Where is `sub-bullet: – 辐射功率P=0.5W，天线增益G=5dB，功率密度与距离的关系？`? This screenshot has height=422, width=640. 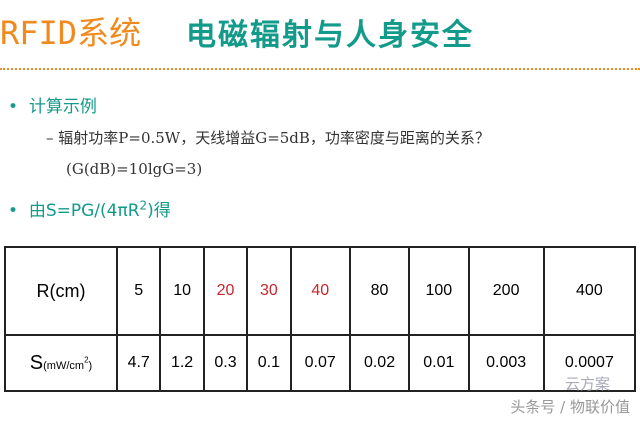 sub-bullet: – 辐射功率P=0.5W，天线增益G=5dB，功率密度与距离的关系？ is located at coordinates (268, 138).